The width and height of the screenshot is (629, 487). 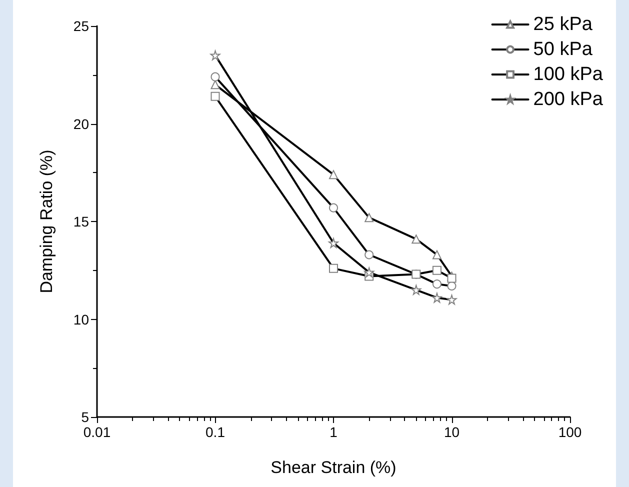 I want to click on legend-label: 200 kPa, so click(x=568, y=99).